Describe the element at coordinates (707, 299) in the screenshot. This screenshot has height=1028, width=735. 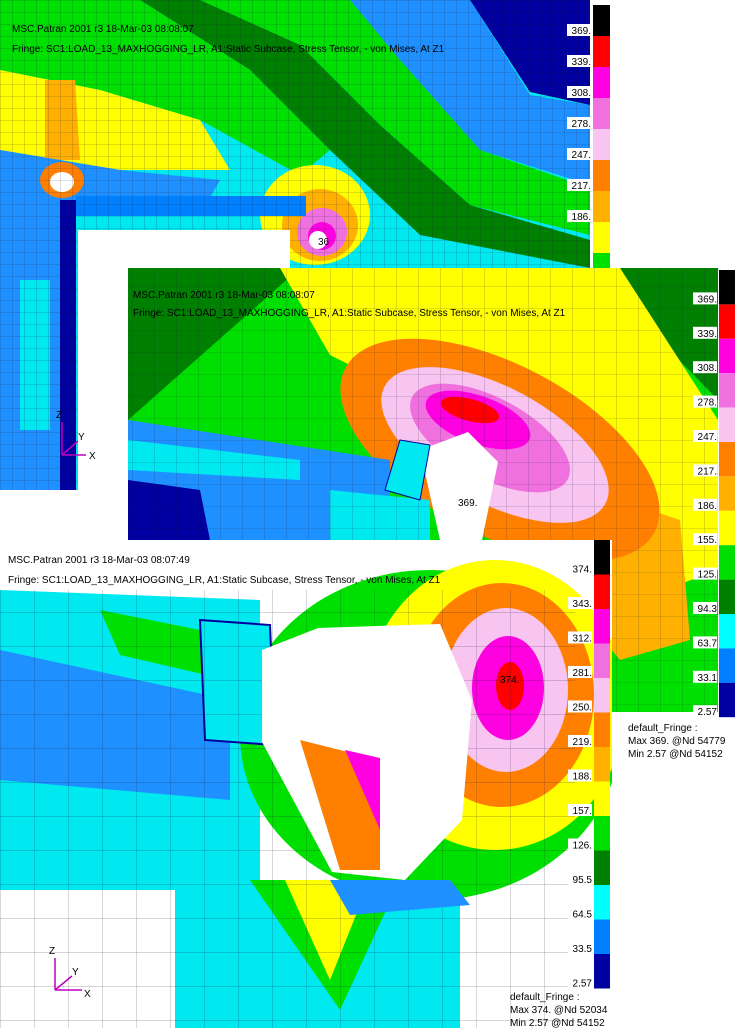
I see `legend-label: 369.` at that location.